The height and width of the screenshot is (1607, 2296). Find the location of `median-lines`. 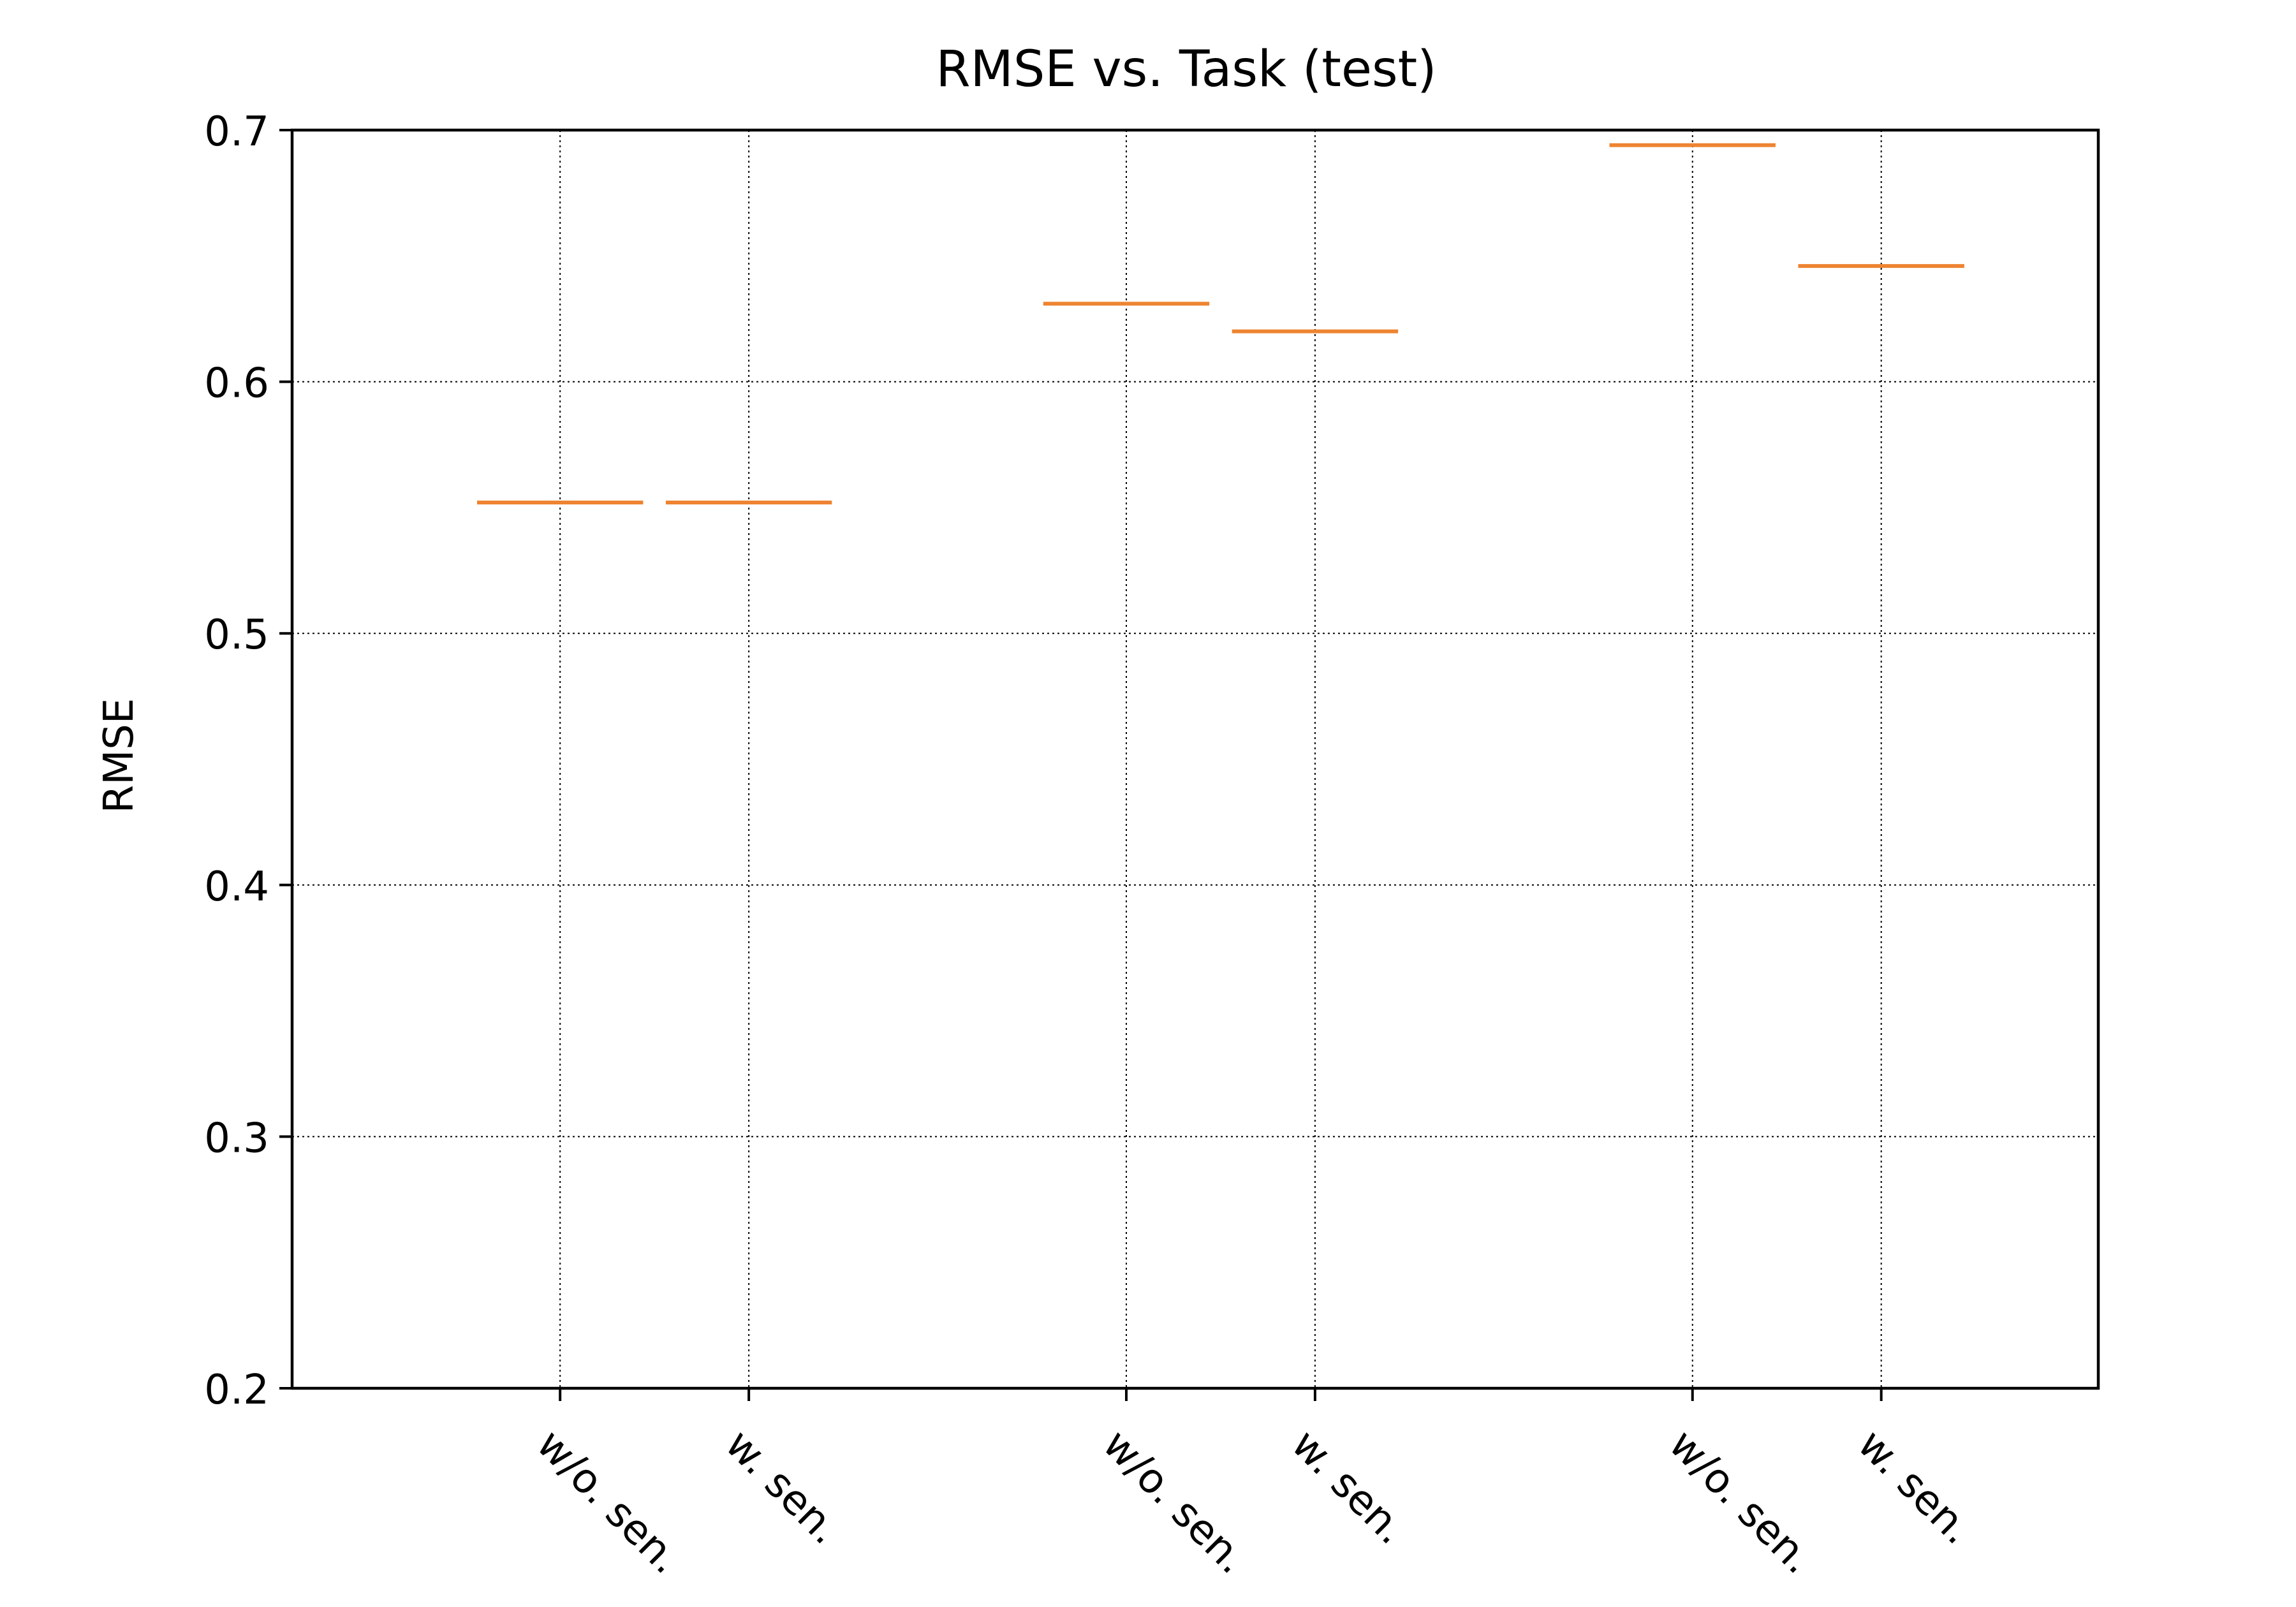

median-lines is located at coordinates (1220, 324).